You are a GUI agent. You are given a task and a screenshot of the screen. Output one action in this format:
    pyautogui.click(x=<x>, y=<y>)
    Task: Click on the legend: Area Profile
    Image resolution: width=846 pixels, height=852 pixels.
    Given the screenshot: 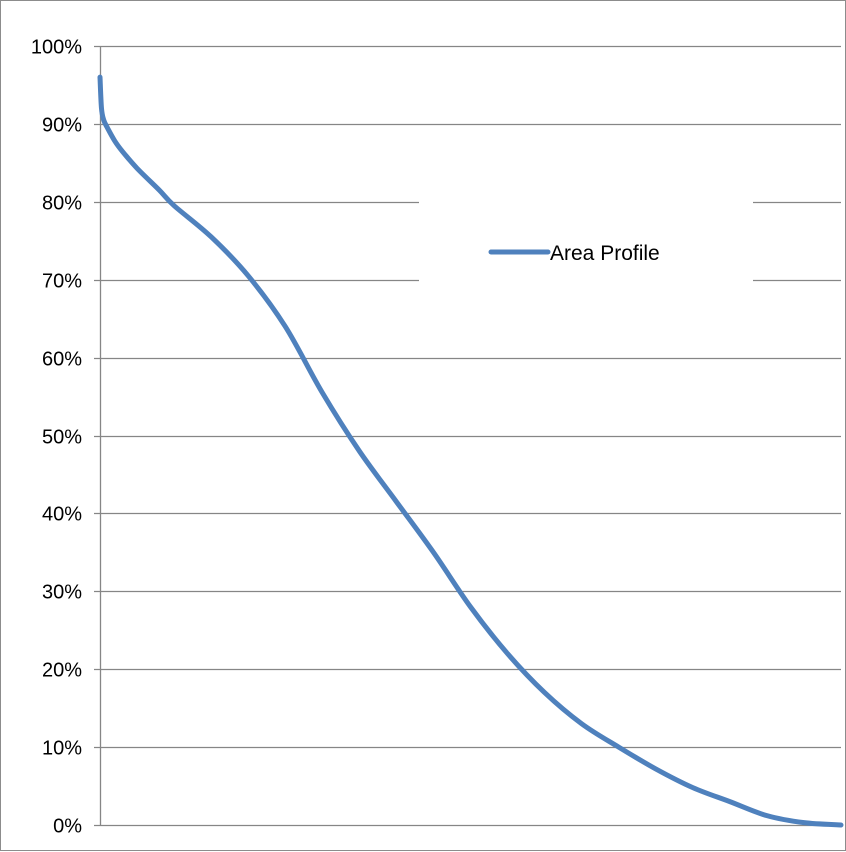 What is the action you would take?
    pyautogui.click(x=574, y=253)
    